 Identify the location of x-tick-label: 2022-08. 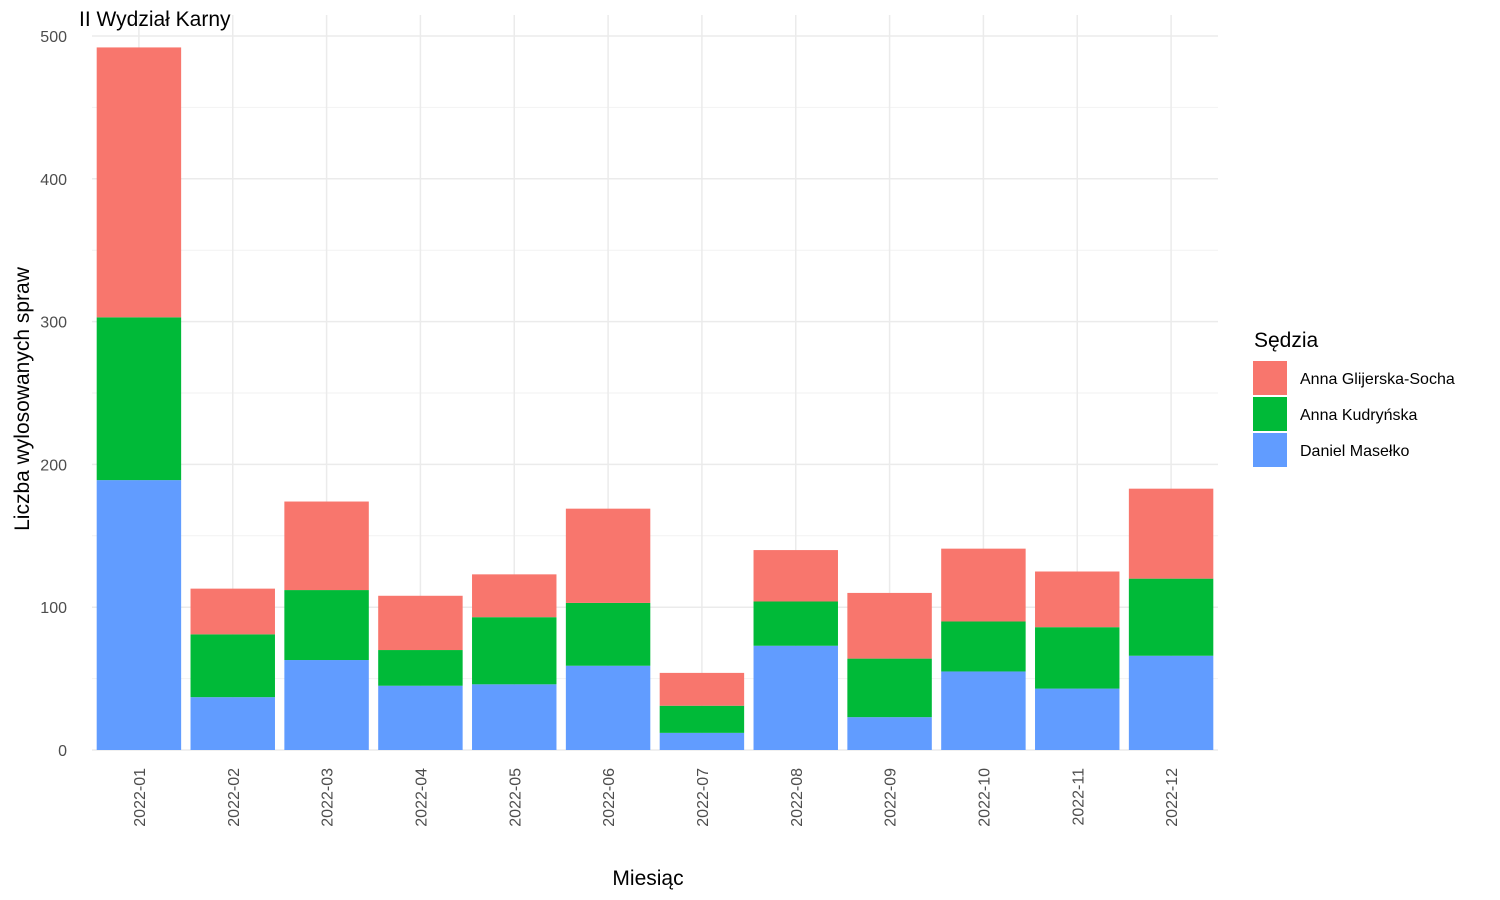
(797, 797).